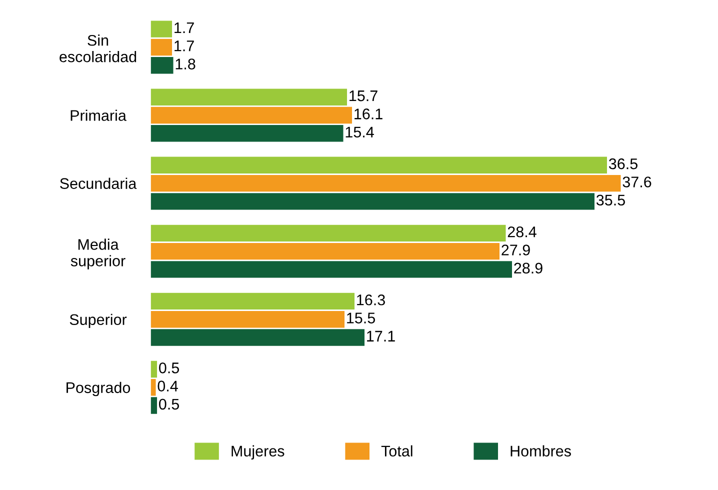  Describe the element at coordinates (623, 164) in the screenshot. I see `data-label: 36.5` at that location.